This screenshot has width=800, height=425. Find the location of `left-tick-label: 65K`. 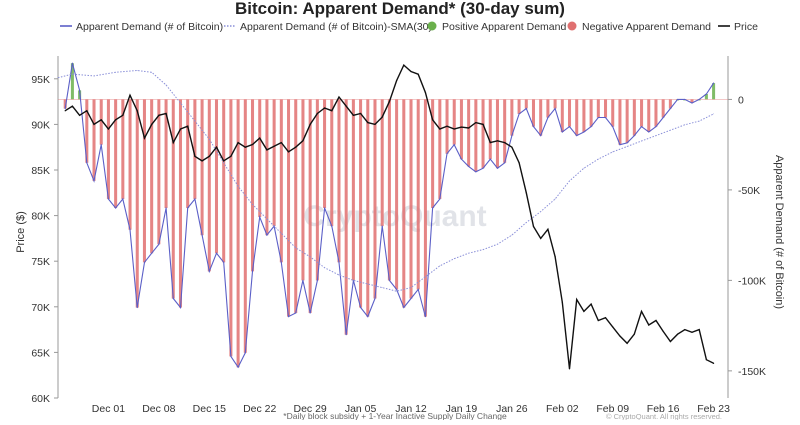

left-tick-label: 65K is located at coordinates (40, 353).